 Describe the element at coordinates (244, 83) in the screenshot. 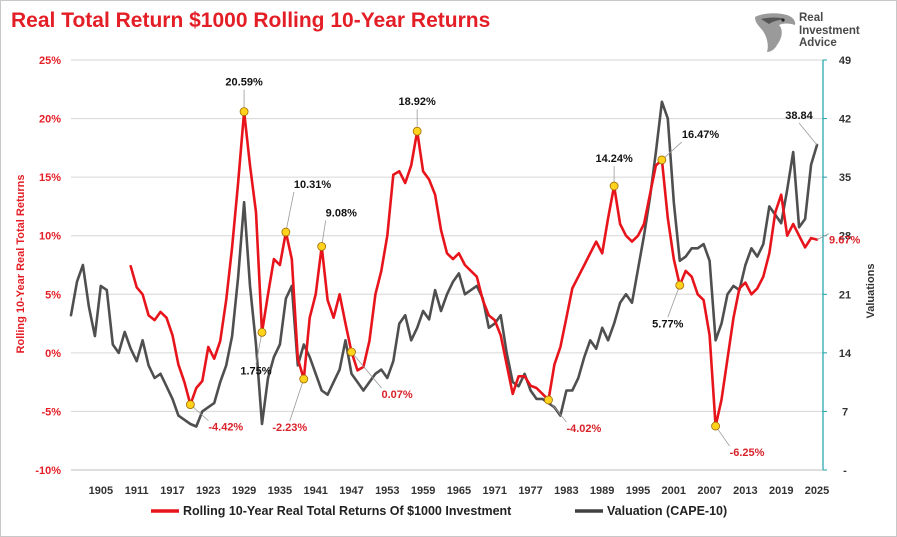

I see `annotation-label: 20.59%` at that location.